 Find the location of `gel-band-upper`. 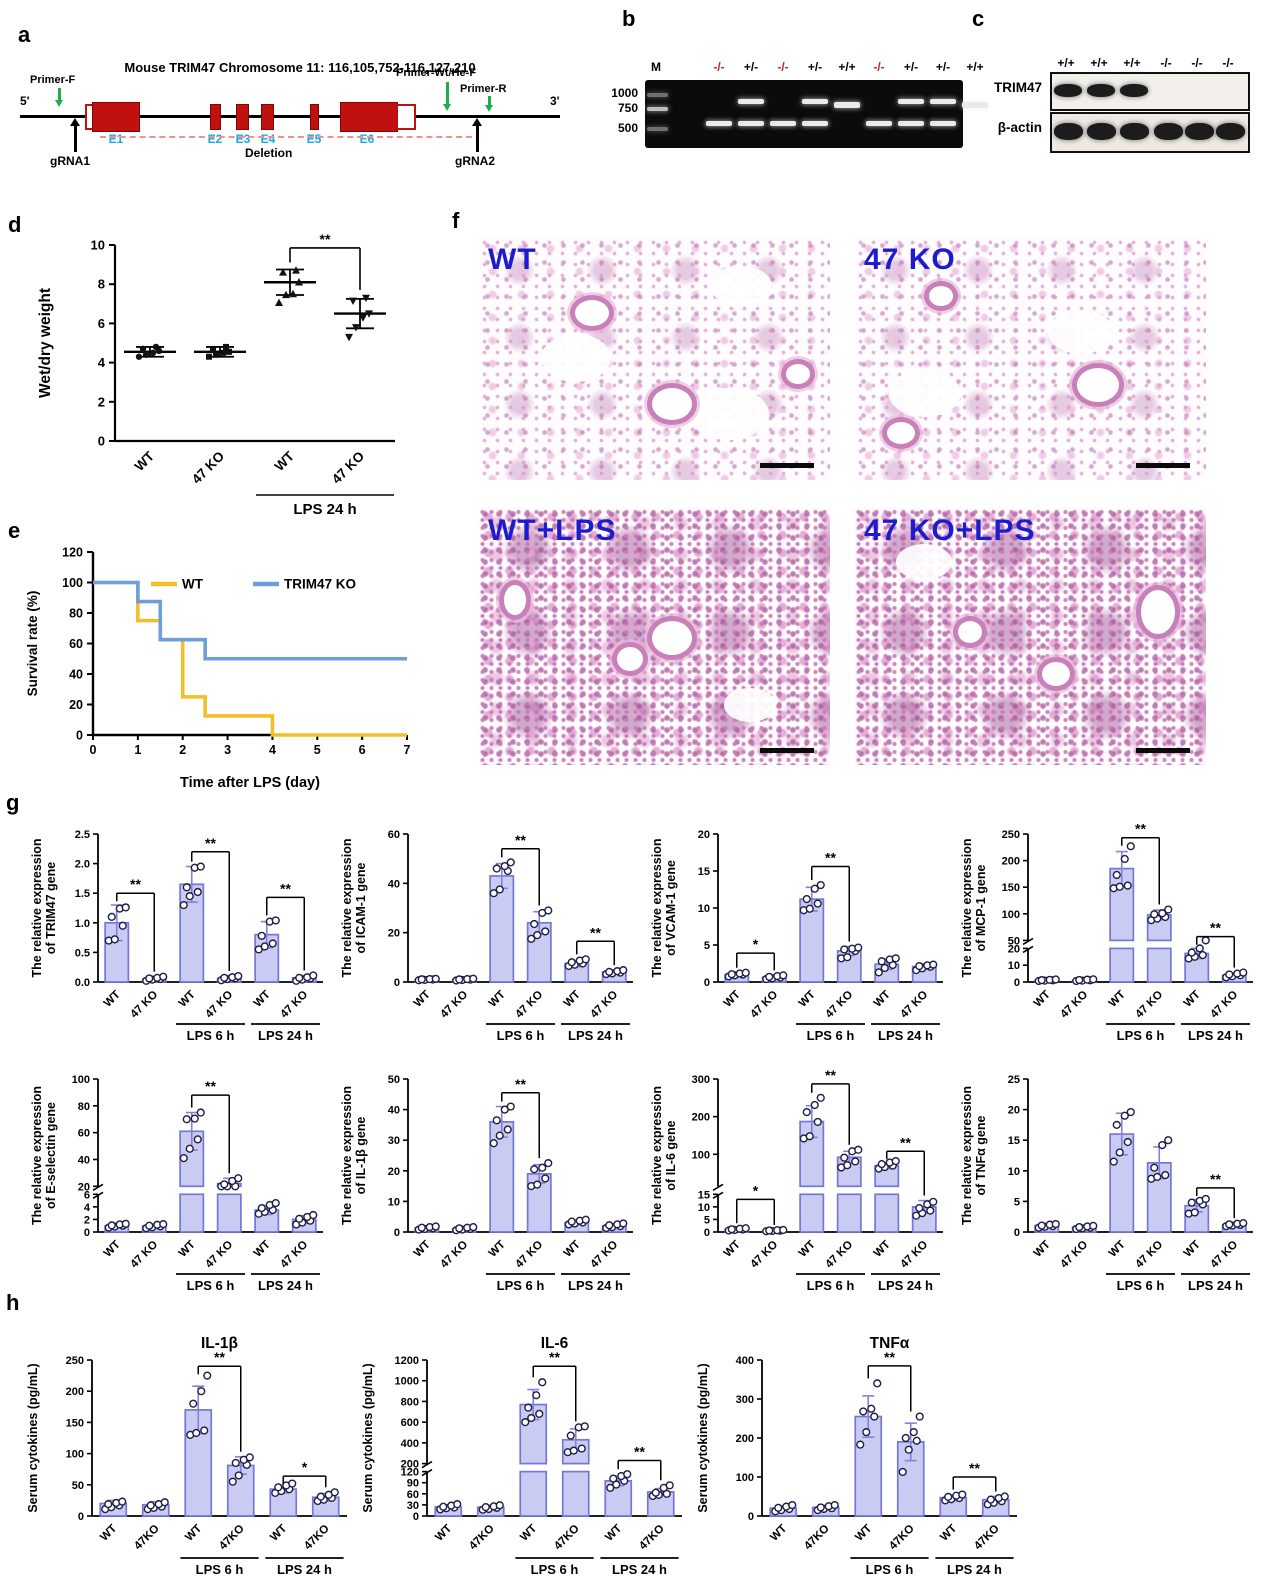

gel-band-upper is located at coordinates (815, 101).